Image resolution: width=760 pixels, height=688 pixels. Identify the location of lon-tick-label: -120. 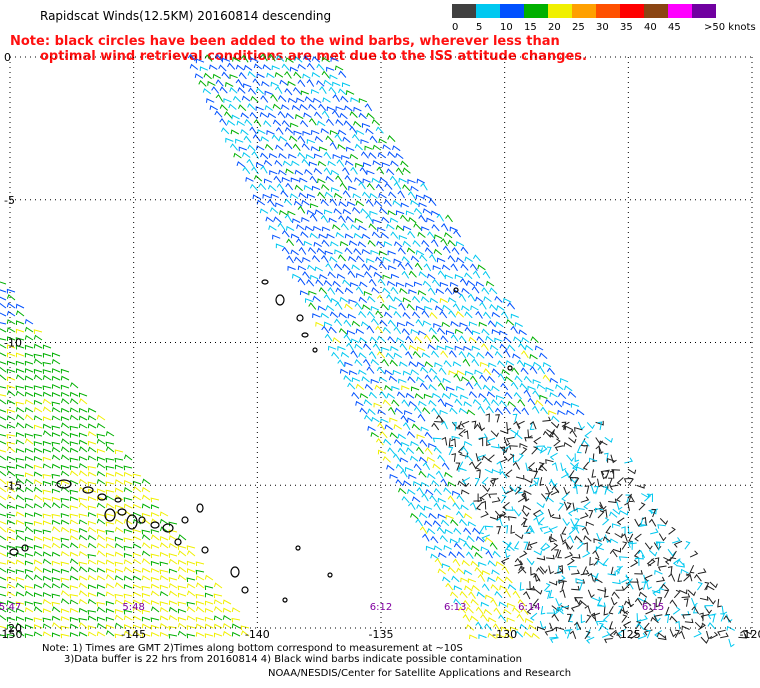
(750, 634).